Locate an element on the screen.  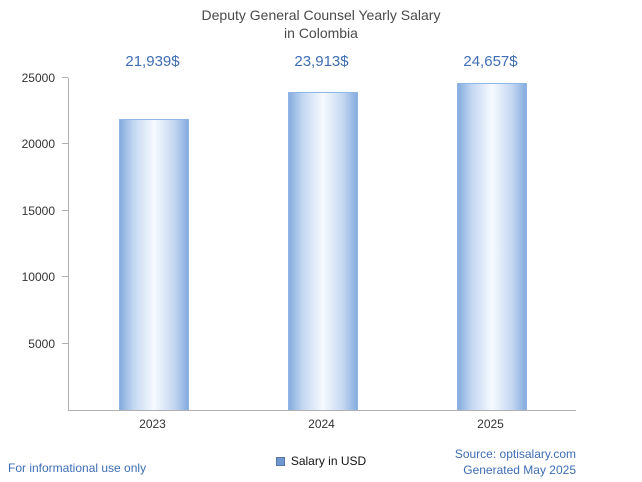
chart-title-line2: in Colombia is located at coordinates (321, 33).